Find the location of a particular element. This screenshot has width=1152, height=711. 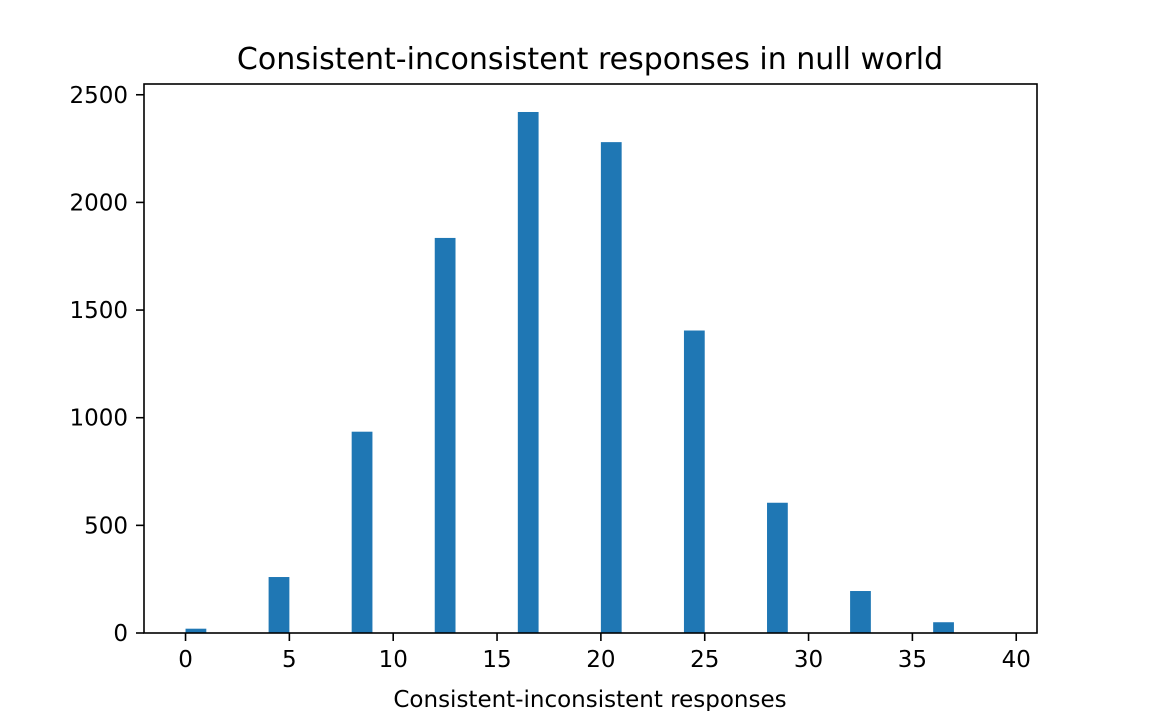

y-tick-label-5: 2500 is located at coordinates (98, 96).